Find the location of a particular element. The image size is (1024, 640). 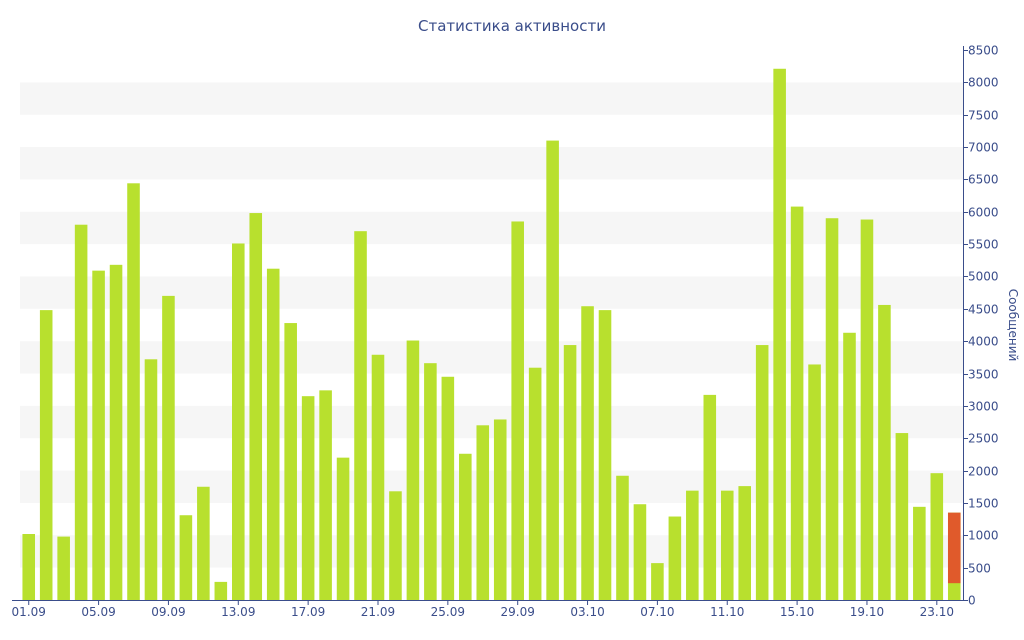

x-tick-label: 13.09 is located at coordinates (238, 612).